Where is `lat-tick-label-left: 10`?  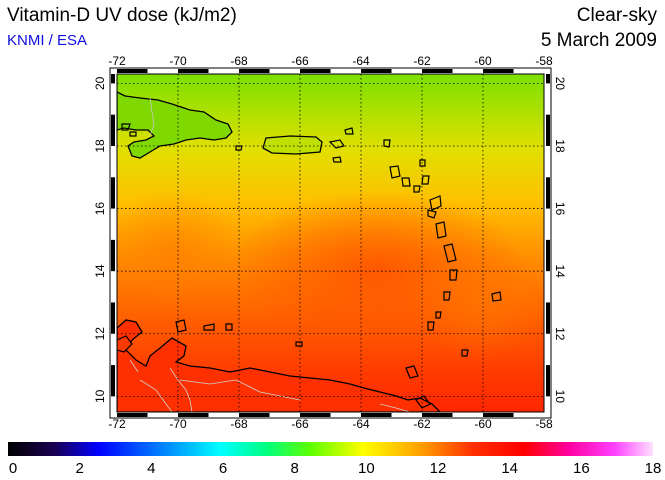 lat-tick-label-left: 10 is located at coordinates (100, 396).